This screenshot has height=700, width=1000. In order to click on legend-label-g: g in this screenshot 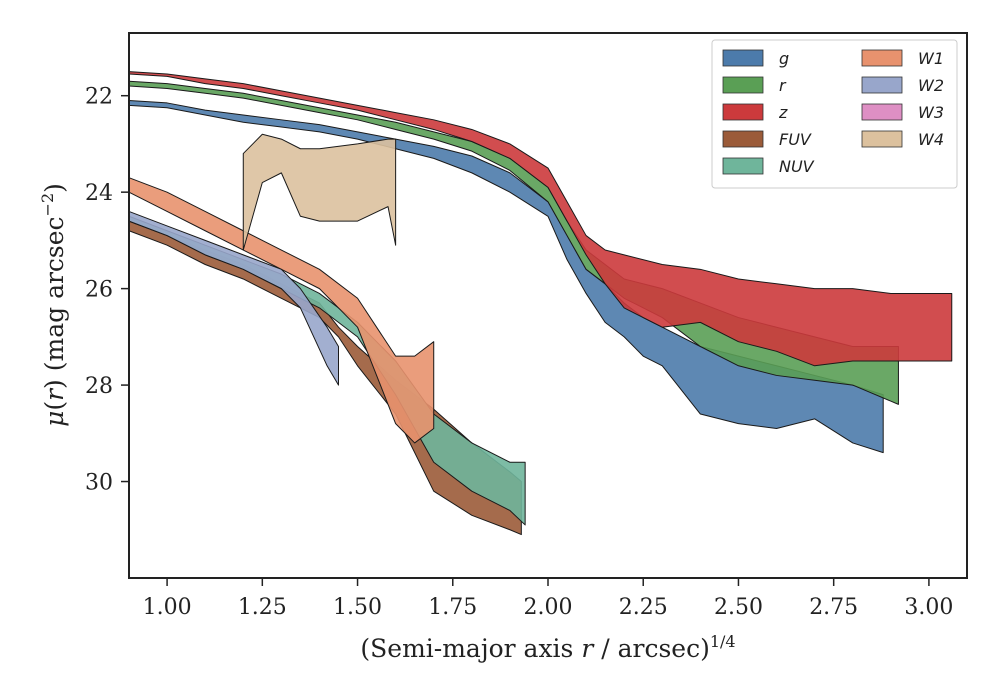, I will do `click(784, 58)`.